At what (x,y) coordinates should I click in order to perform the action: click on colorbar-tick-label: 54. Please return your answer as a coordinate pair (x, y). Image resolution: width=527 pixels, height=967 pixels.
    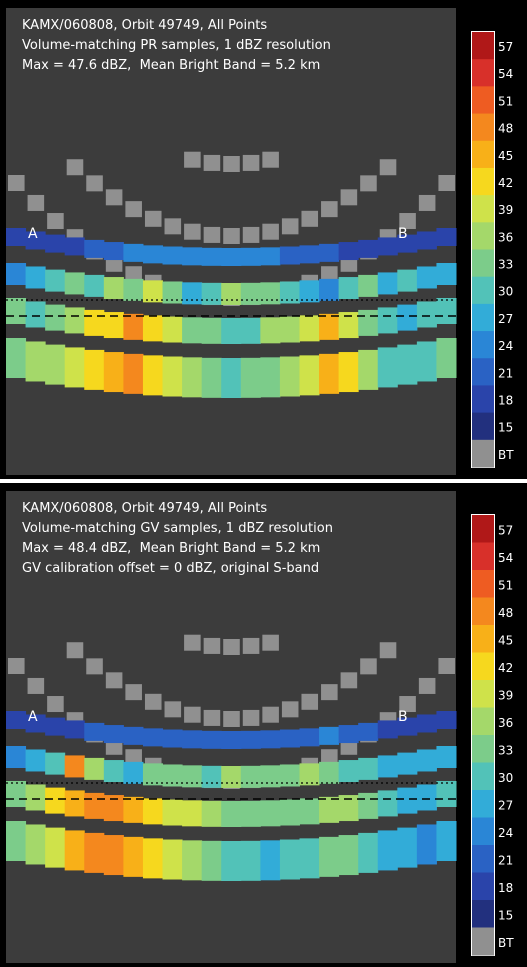
    Looking at the image, I should click on (505, 74).